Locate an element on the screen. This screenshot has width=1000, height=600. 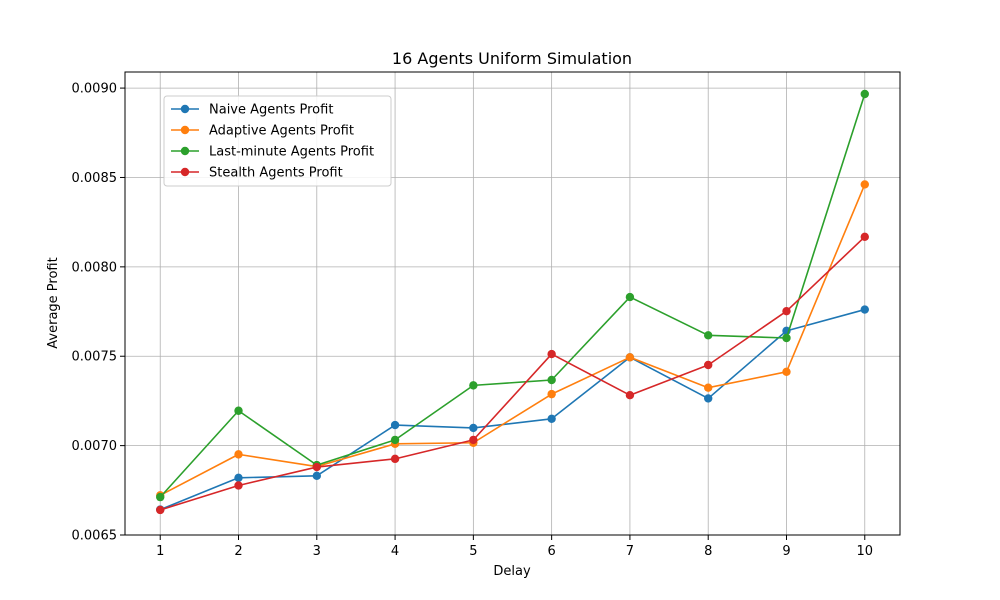
x-tick-label: 9 is located at coordinates (786, 551).